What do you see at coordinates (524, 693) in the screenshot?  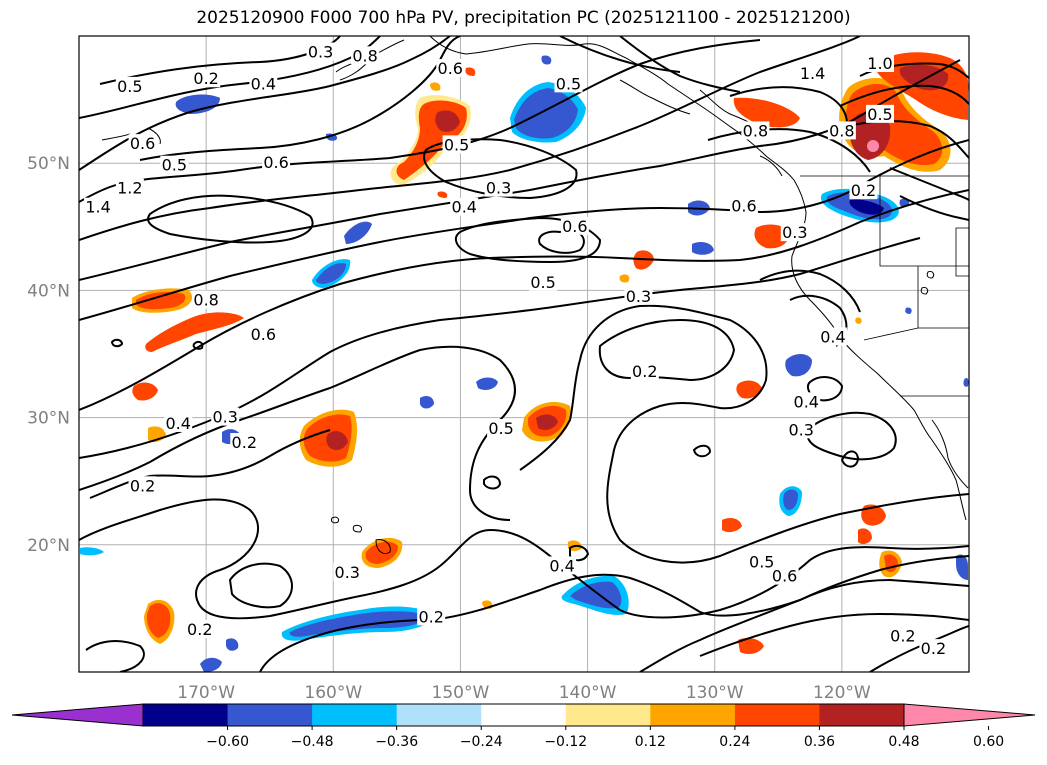 I see `longitude-labels: 170°W 160°W 150°W 140°W 130°W 120°W` at bounding box center [524, 693].